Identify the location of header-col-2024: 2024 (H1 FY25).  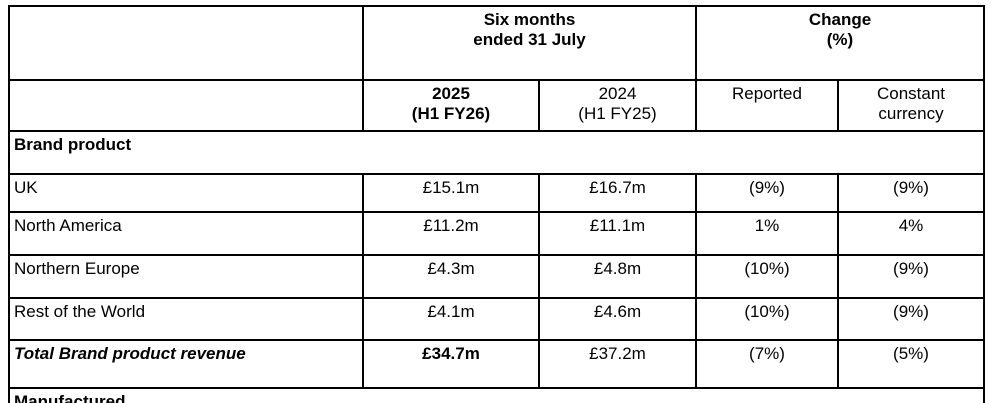
(617, 105).